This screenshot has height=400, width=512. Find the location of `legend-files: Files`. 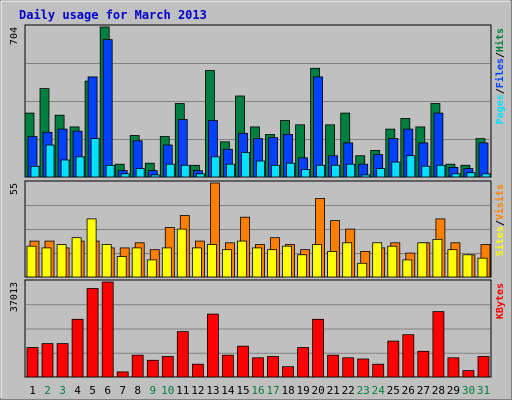

legend-files: Files is located at coordinates (500, 73).